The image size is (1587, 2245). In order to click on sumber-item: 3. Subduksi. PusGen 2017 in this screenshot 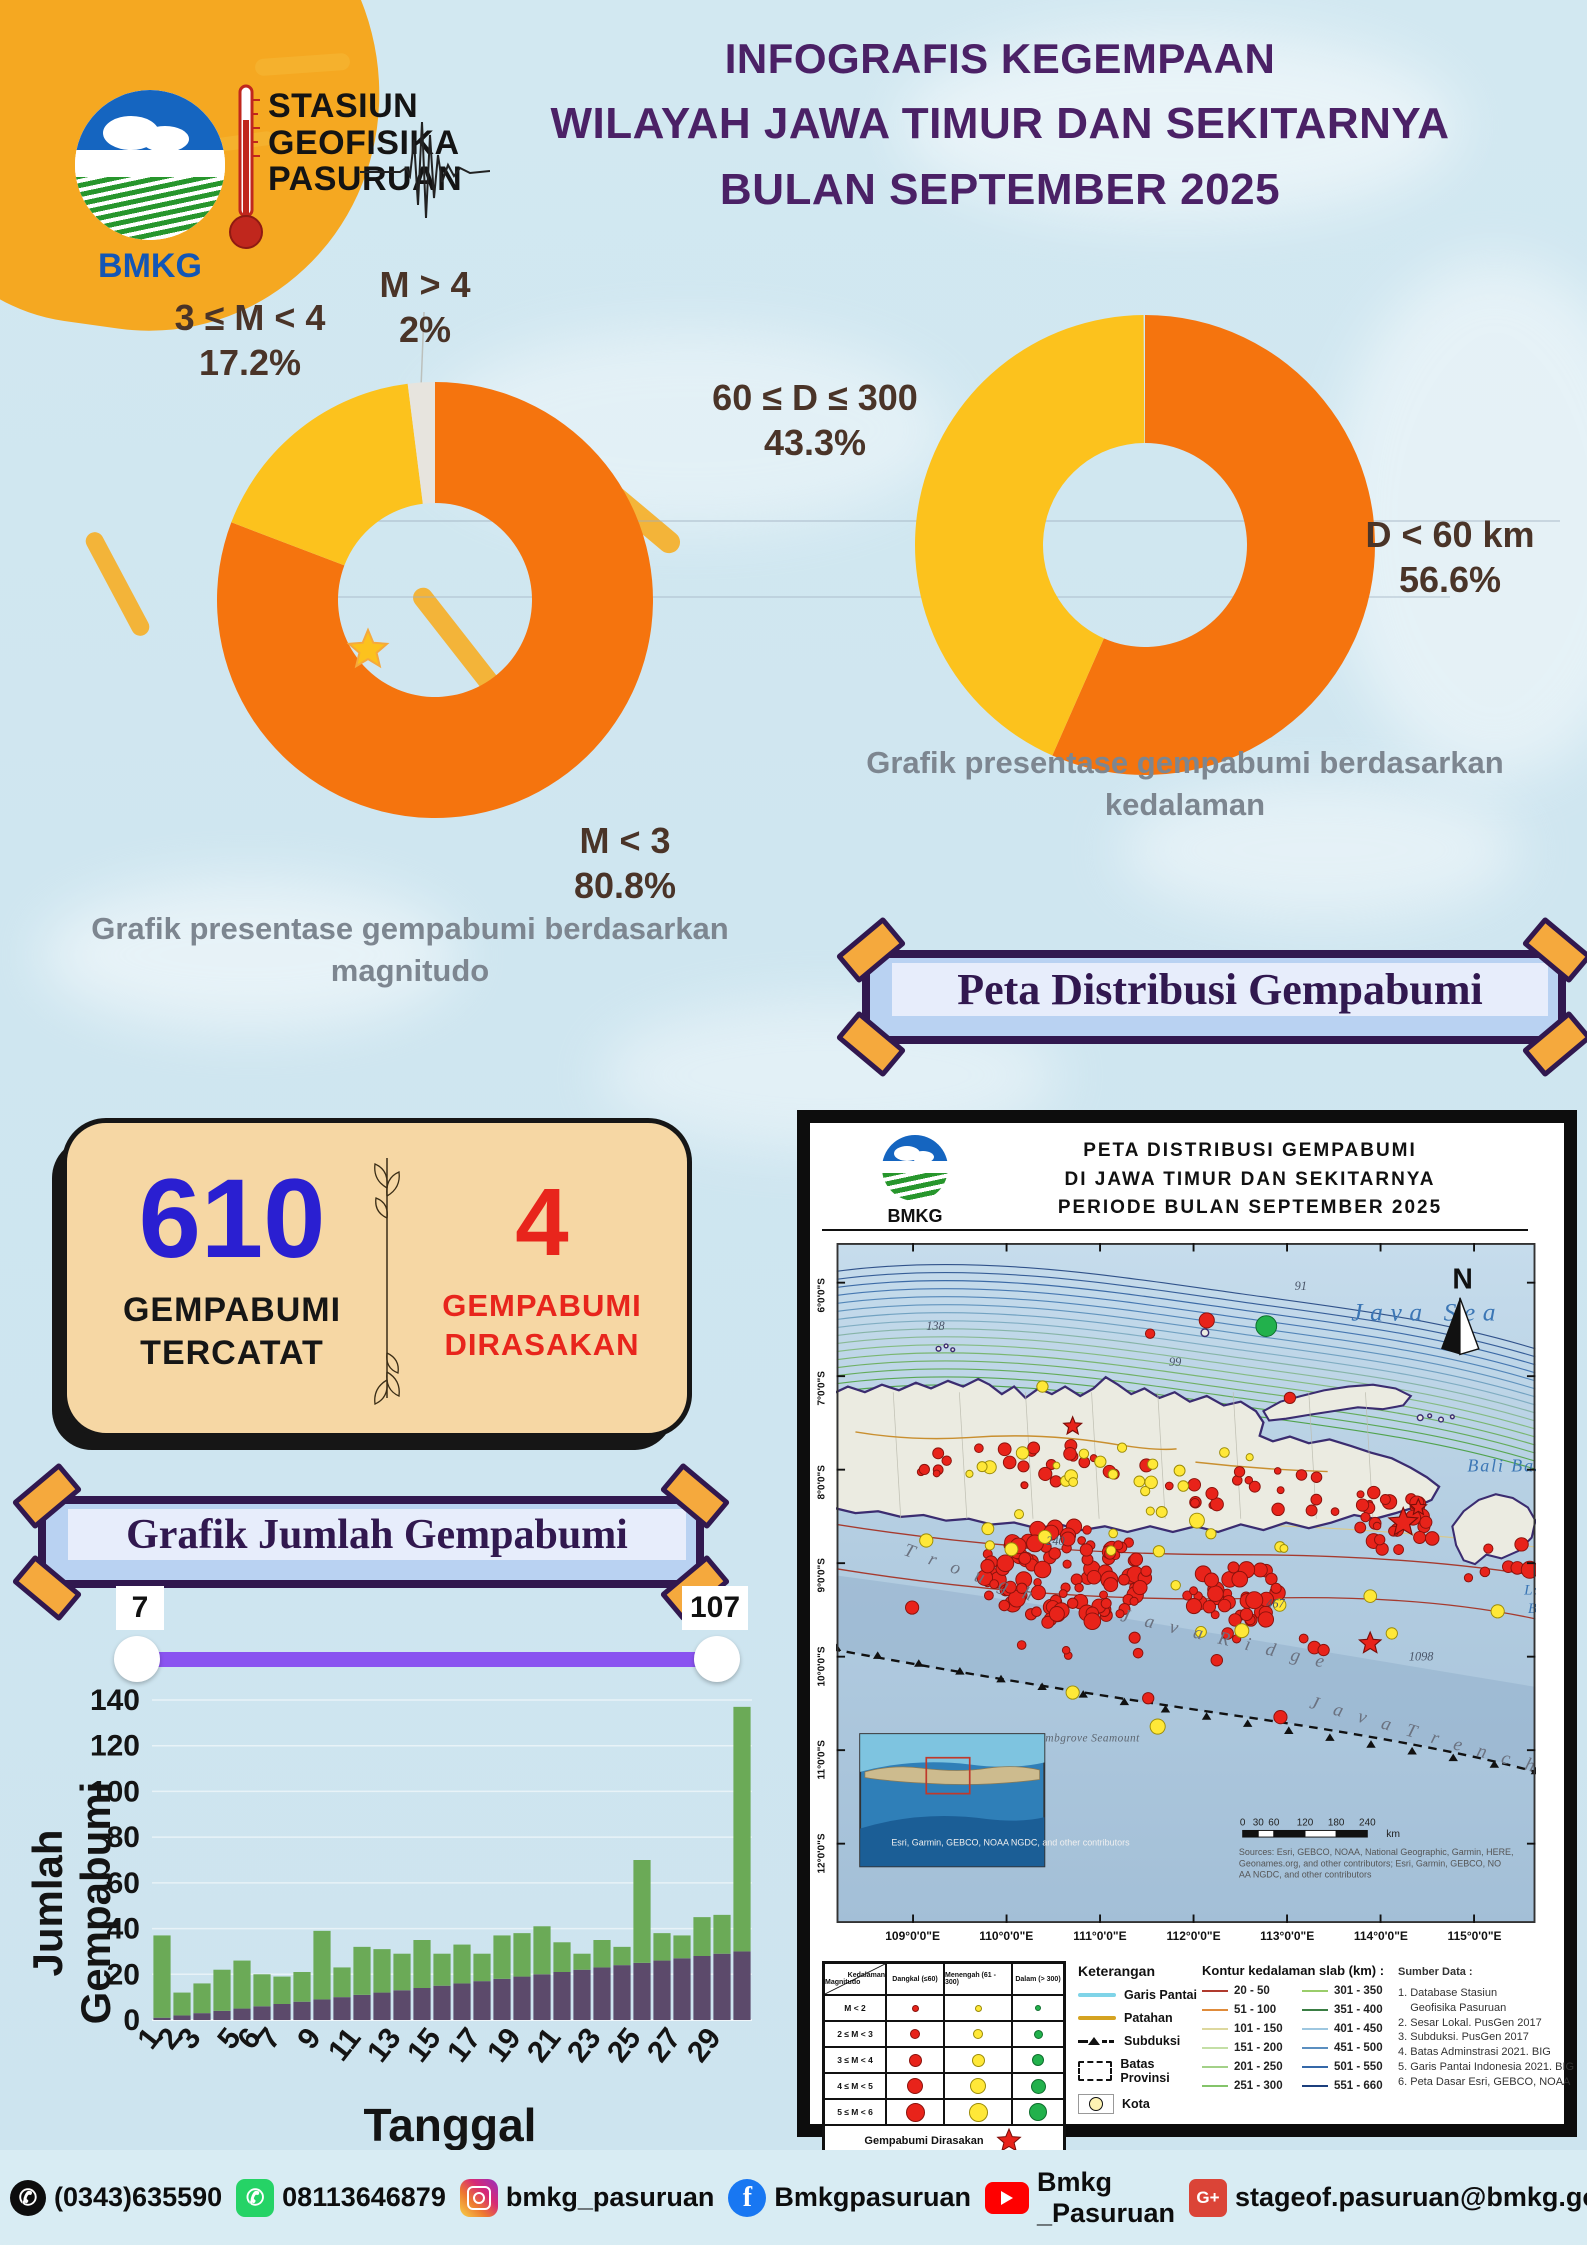, I will do `click(1463, 2037)`.